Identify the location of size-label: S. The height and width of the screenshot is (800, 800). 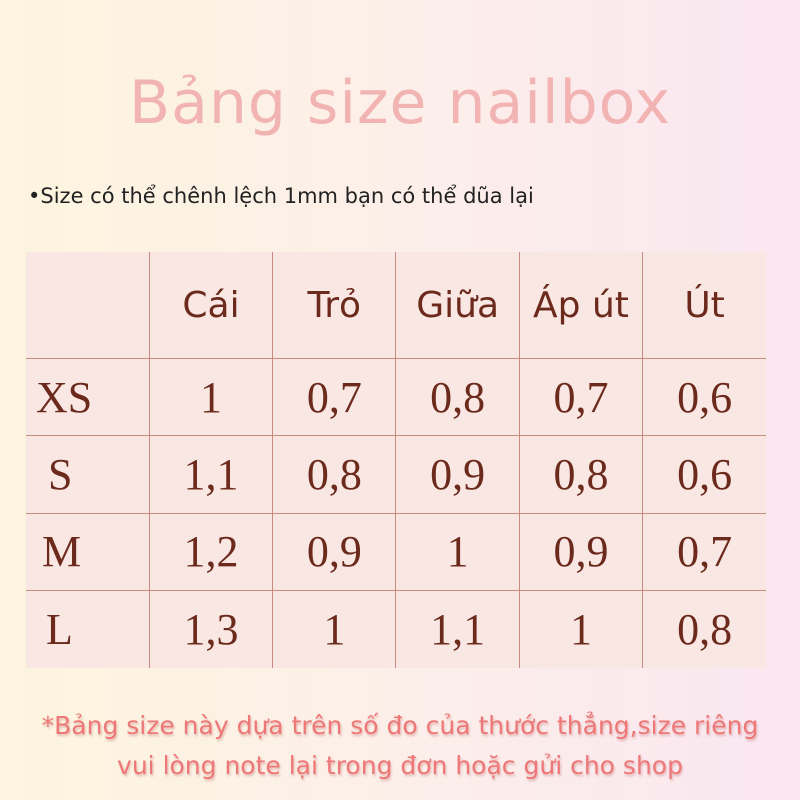
(88, 474).